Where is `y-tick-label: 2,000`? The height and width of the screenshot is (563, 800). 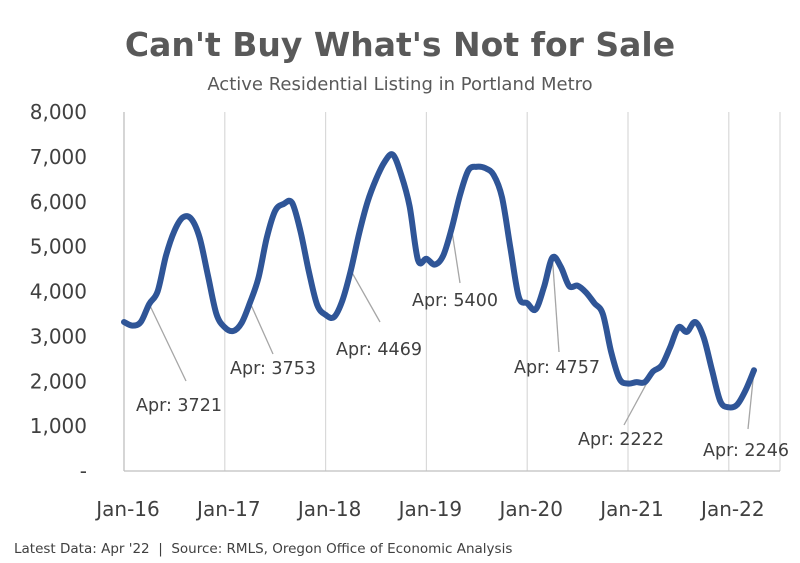
y-tick-label: 2,000 is located at coordinates (58, 381).